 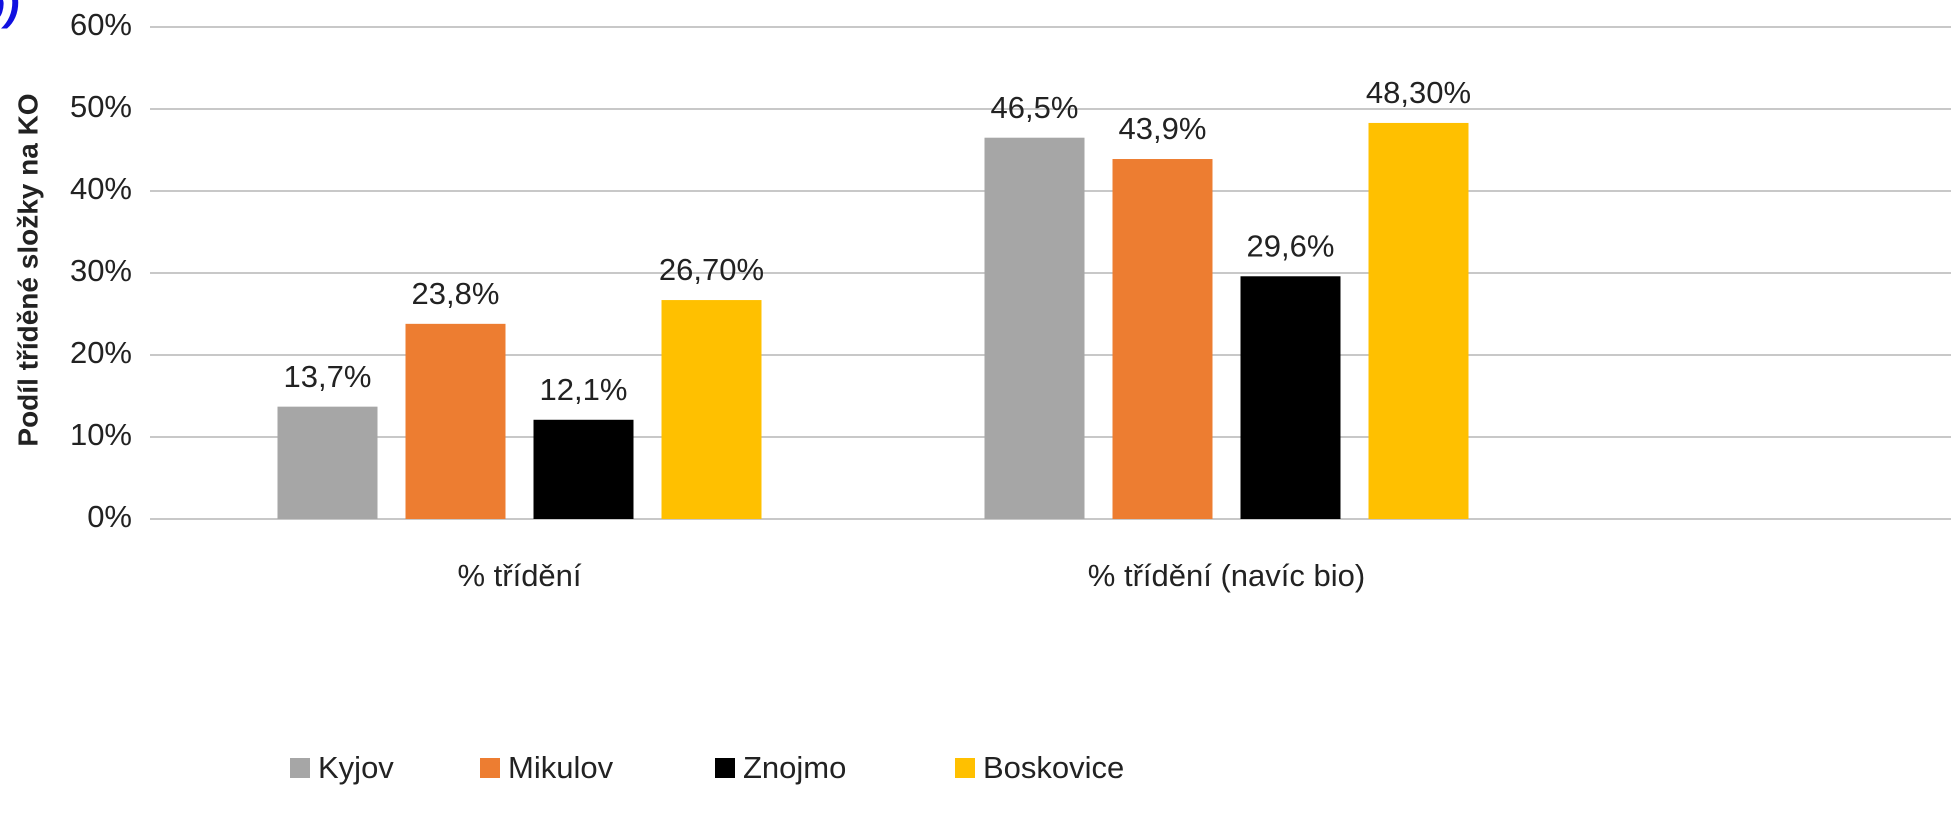 What do you see at coordinates (101, 270) in the screenshot?
I see `y-tick-label: 30%` at bounding box center [101, 270].